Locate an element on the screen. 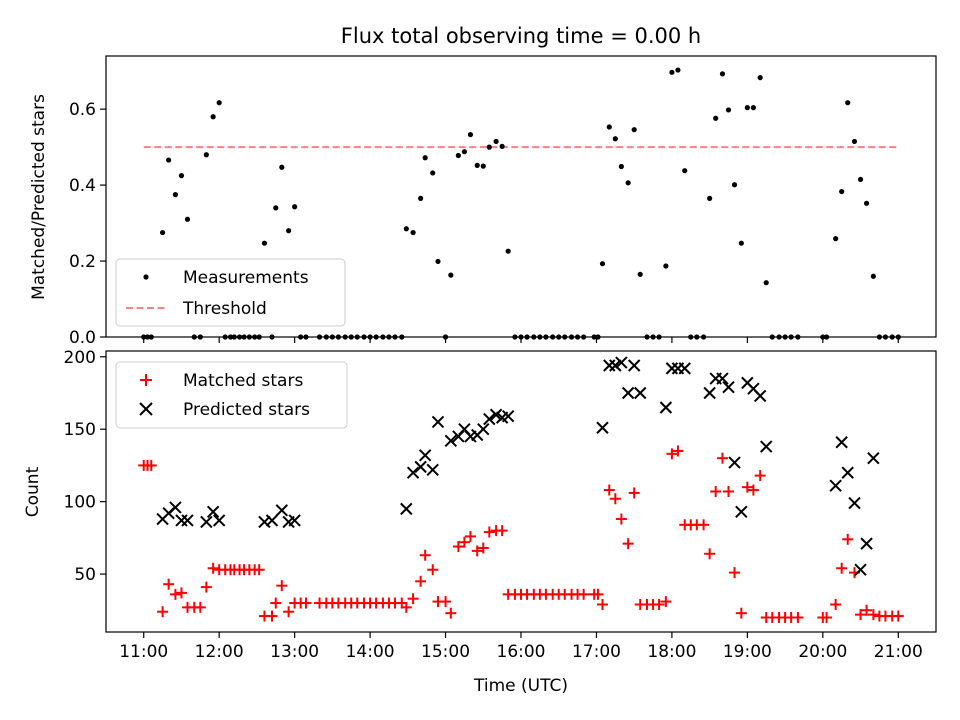  top-chart-title: Flux total observing time = 0.00 h is located at coordinates (521, 36).